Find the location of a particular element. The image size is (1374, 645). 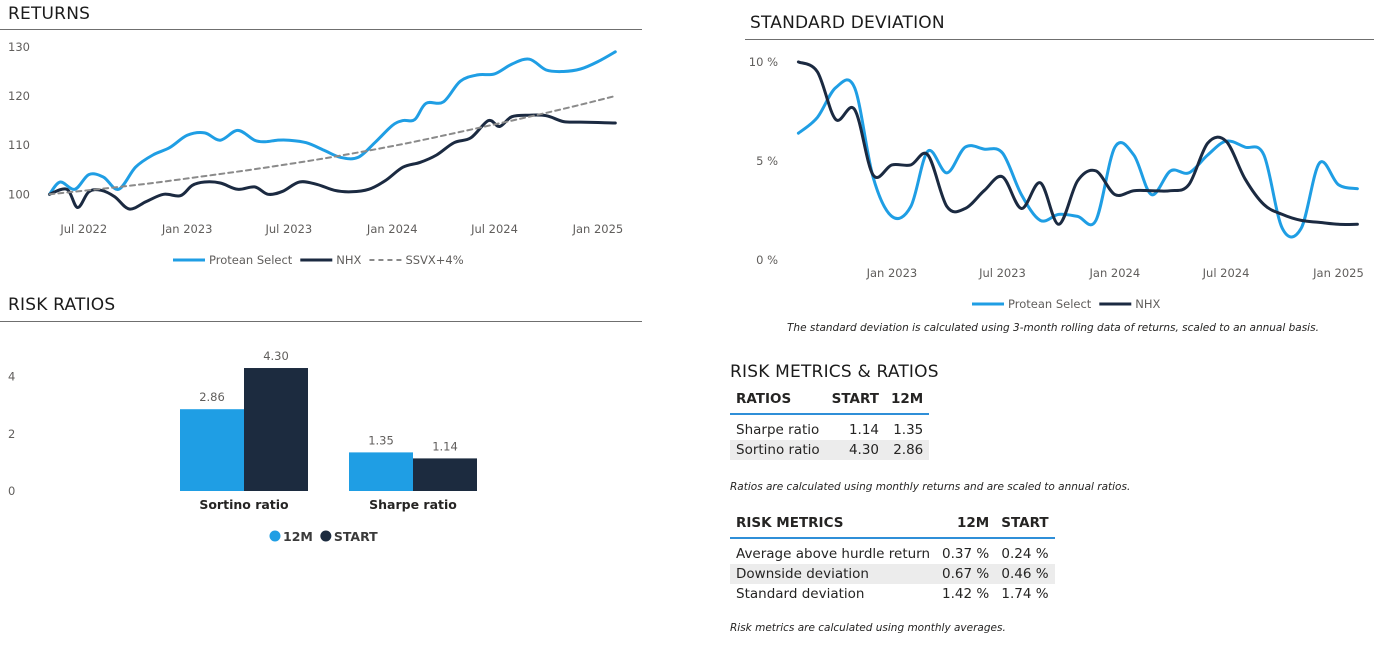

y-tick-label: 110 is located at coordinates (19, 145).